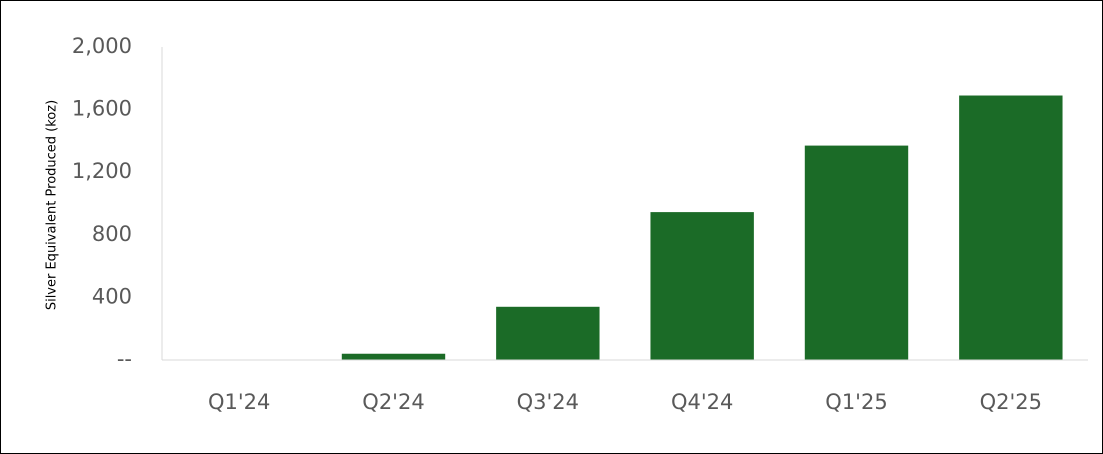 The width and height of the screenshot is (1103, 454). Describe the element at coordinates (112, 296) in the screenshot. I see `y-tick-label: 400` at that location.